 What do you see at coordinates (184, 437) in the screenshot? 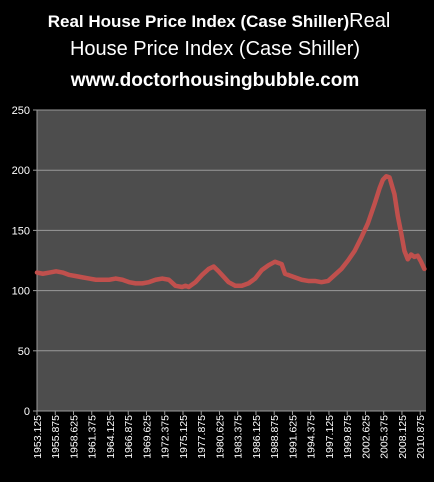
I see `x-tick-label: 1975.125` at bounding box center [184, 437].